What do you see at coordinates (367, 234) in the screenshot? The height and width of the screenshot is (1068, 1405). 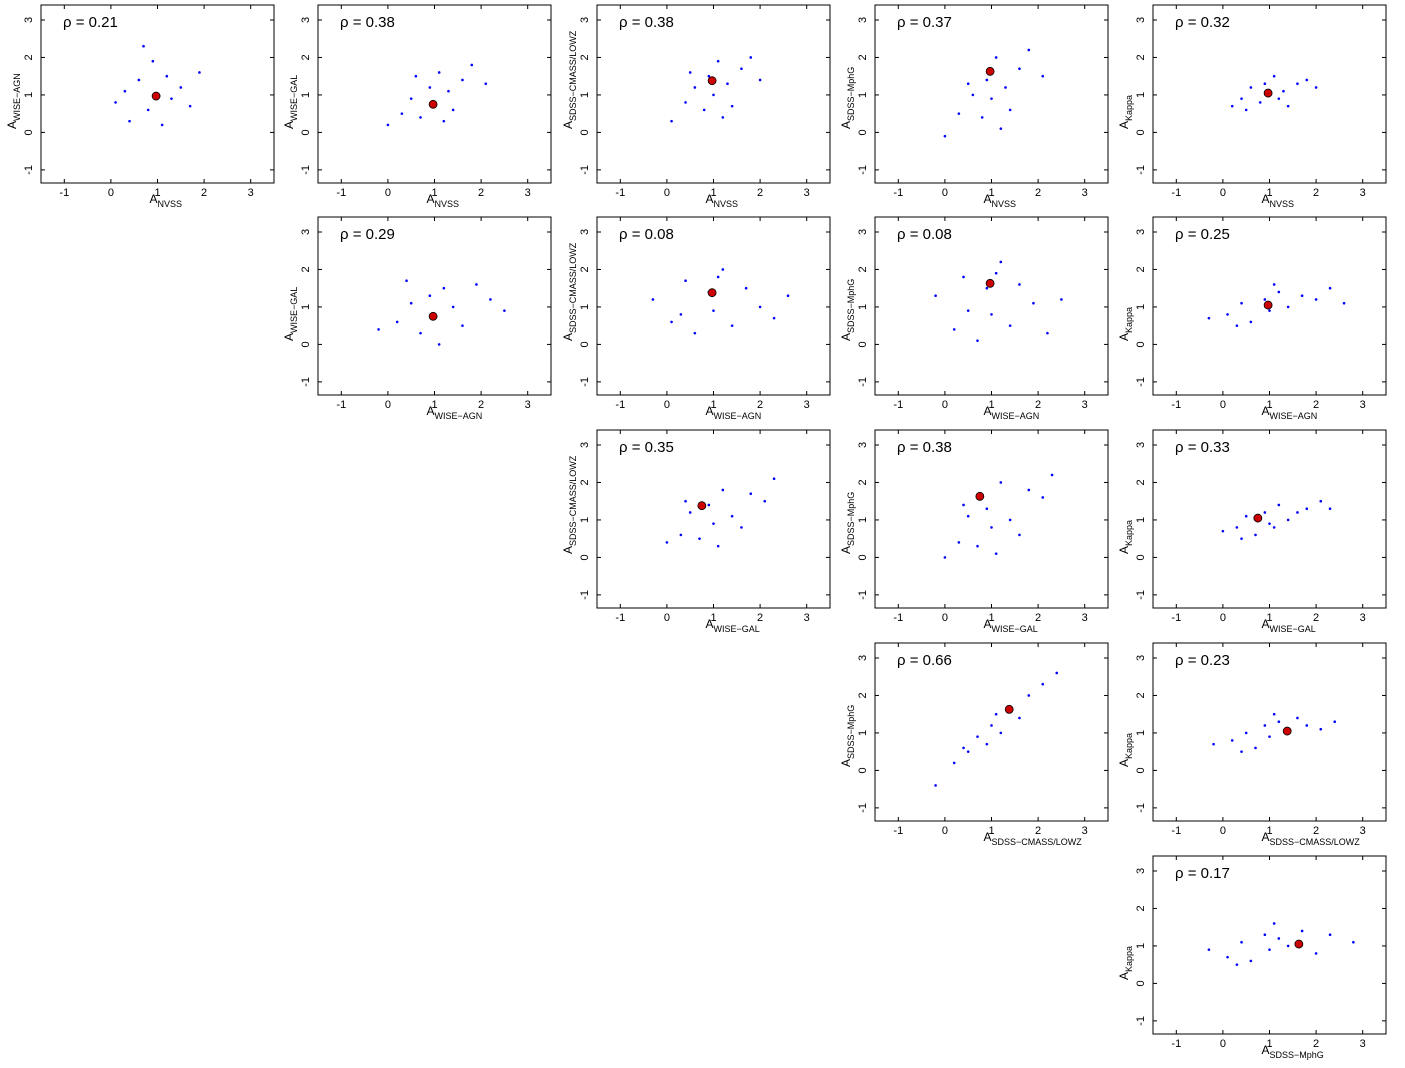 I see `annotation: ρ = 0.29` at bounding box center [367, 234].